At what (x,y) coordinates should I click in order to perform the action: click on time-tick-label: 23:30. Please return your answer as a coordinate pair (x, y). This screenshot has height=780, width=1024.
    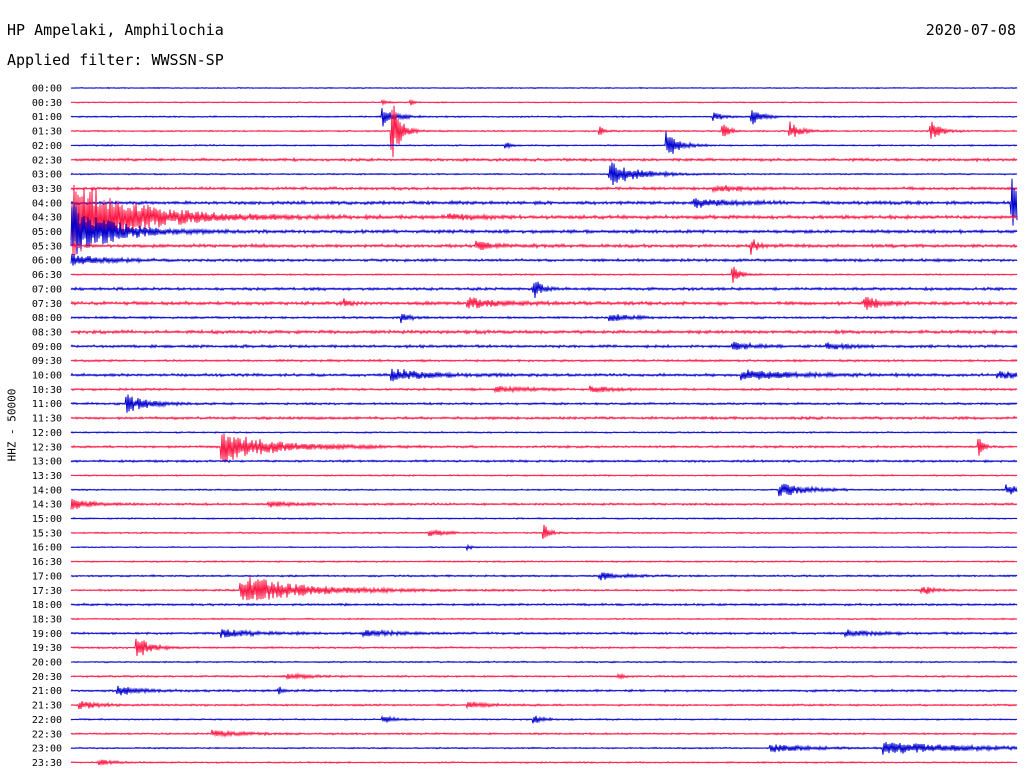
    Looking at the image, I should click on (47, 763).